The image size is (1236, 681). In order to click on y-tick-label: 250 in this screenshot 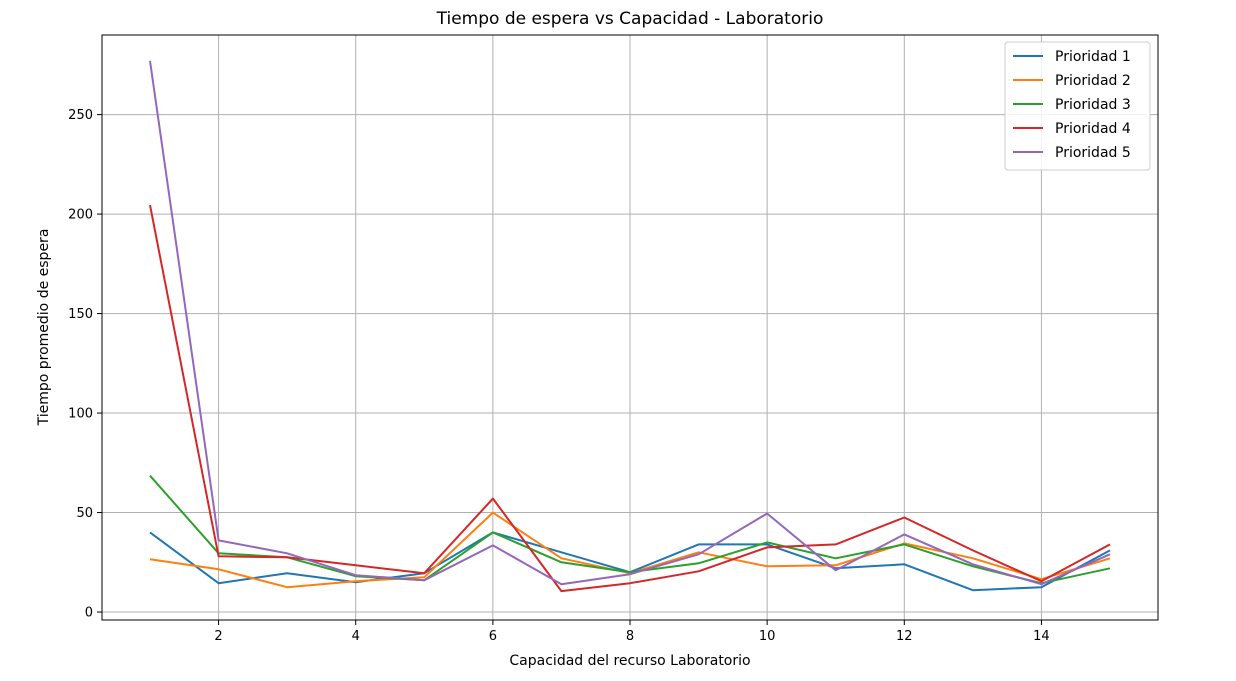, I will do `click(80, 115)`.